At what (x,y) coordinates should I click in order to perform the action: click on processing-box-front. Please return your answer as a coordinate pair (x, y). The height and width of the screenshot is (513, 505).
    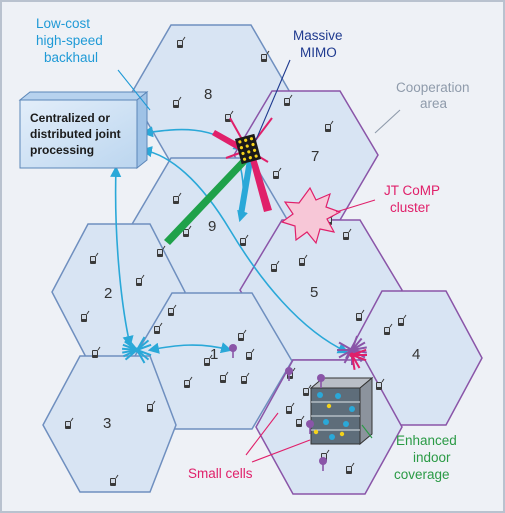
    Looking at the image, I should click on (78, 134).